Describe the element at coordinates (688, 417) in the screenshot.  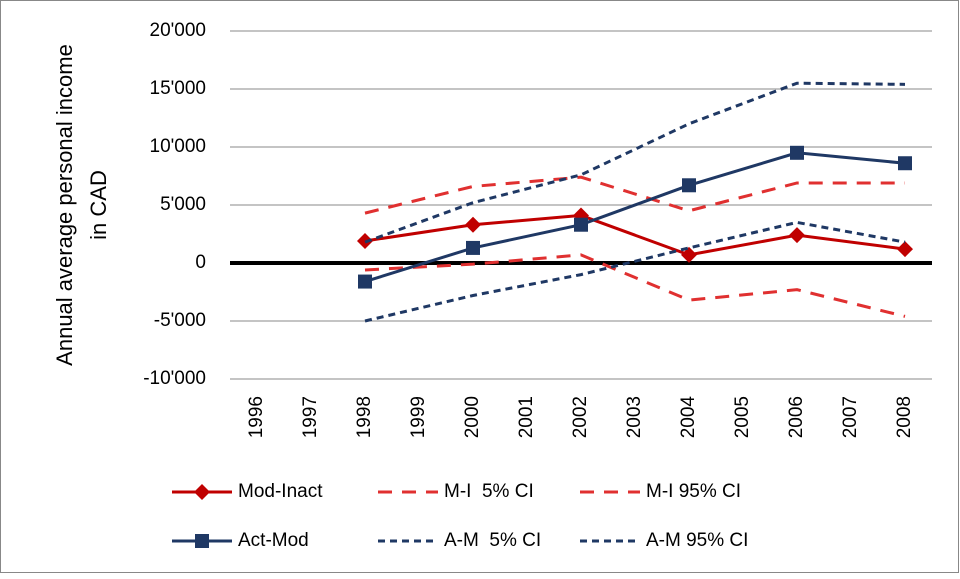
I see `x-tick-label: 2004` at that location.